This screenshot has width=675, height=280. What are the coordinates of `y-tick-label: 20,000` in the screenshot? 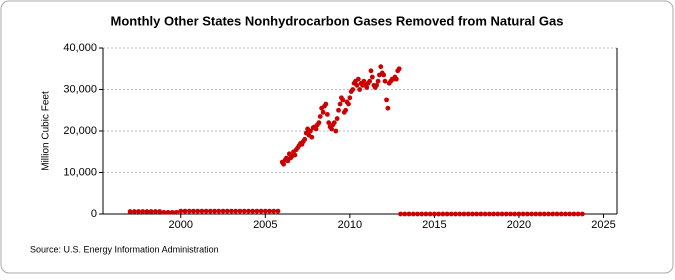 It's located at (80, 131).